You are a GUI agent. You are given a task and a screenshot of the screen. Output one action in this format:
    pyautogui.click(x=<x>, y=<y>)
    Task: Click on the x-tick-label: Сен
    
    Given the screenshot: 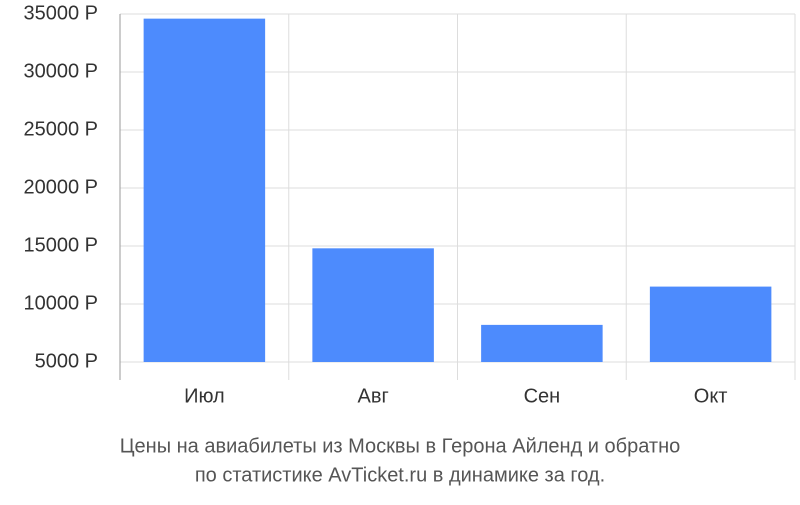 What is the action you would take?
    pyautogui.click(x=542, y=396)
    